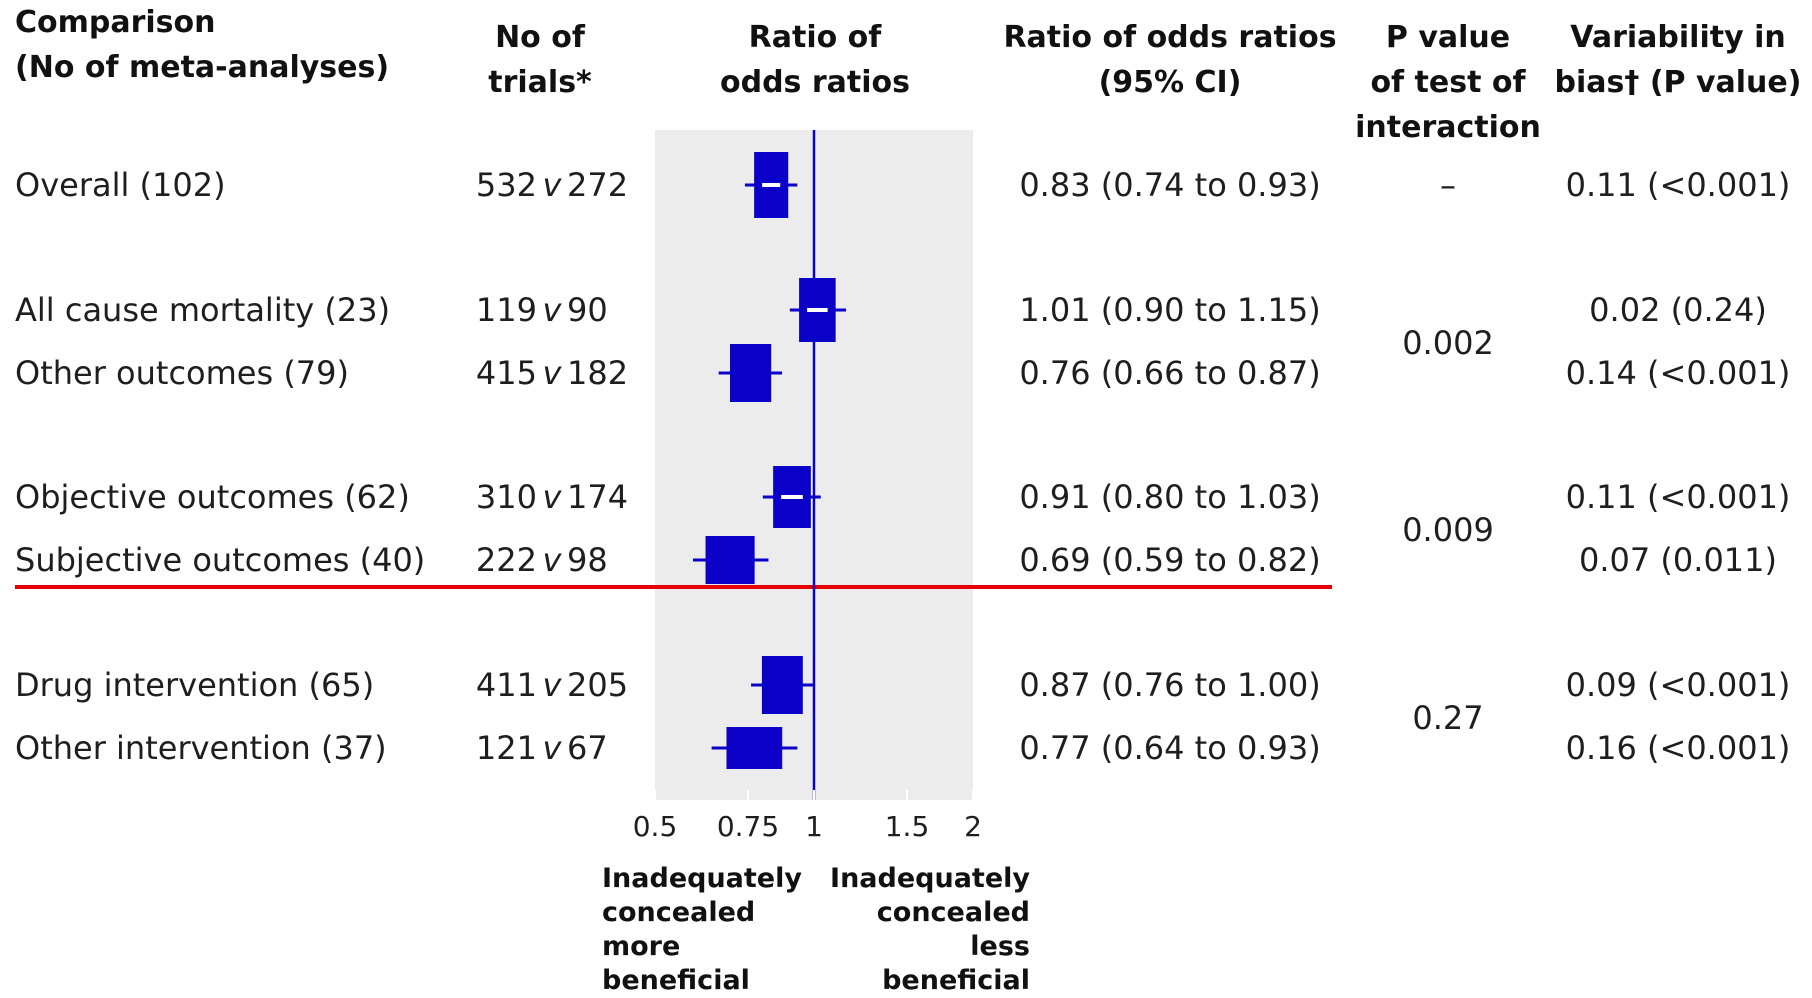  Describe the element at coordinates (814, 826) in the screenshot. I see `x-tick-label: 1` at that location.